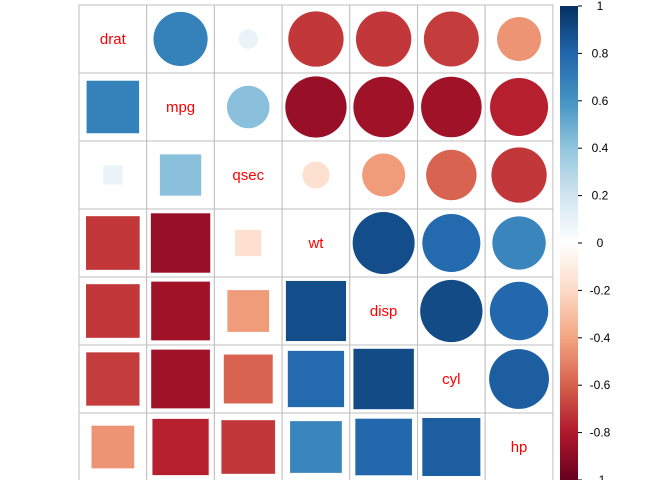 The image size is (672, 480). What do you see at coordinates (519, 379) in the screenshot?
I see `circle-cyl-hp` at bounding box center [519, 379].